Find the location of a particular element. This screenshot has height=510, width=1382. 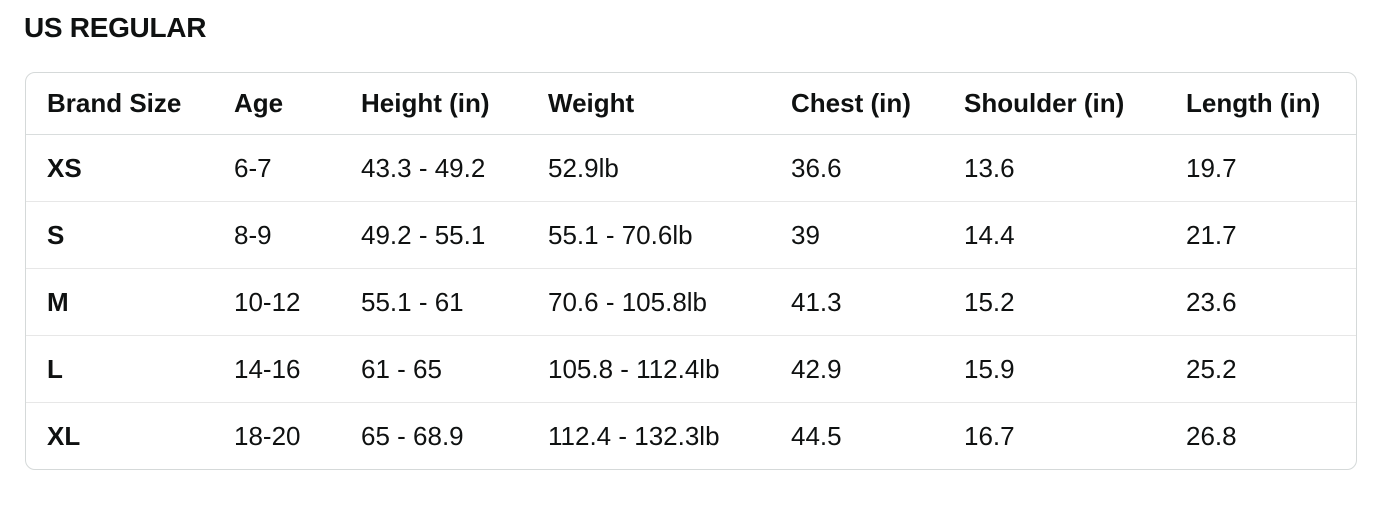

cell-shoulder: 15.9 is located at coordinates (1054, 369).